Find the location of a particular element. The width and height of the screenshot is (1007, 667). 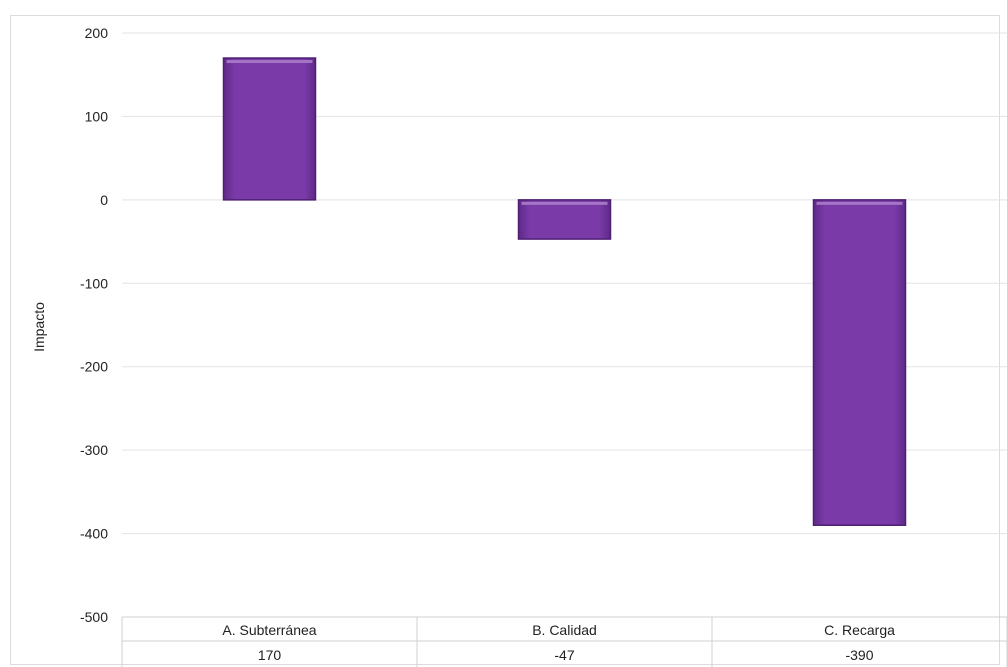

y-tick-label: -500 is located at coordinates (94, 617).